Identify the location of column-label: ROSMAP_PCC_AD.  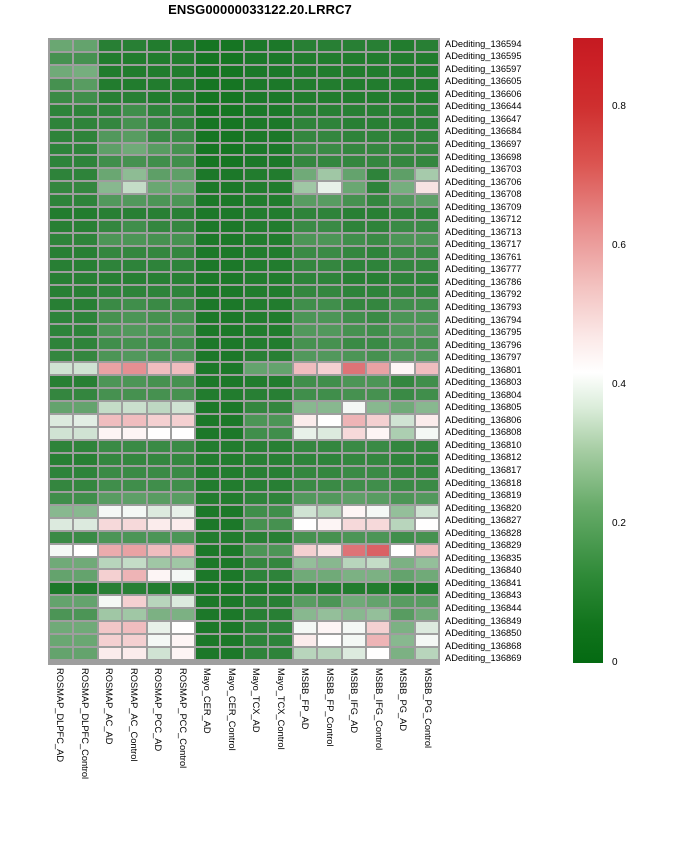
(158, 710).